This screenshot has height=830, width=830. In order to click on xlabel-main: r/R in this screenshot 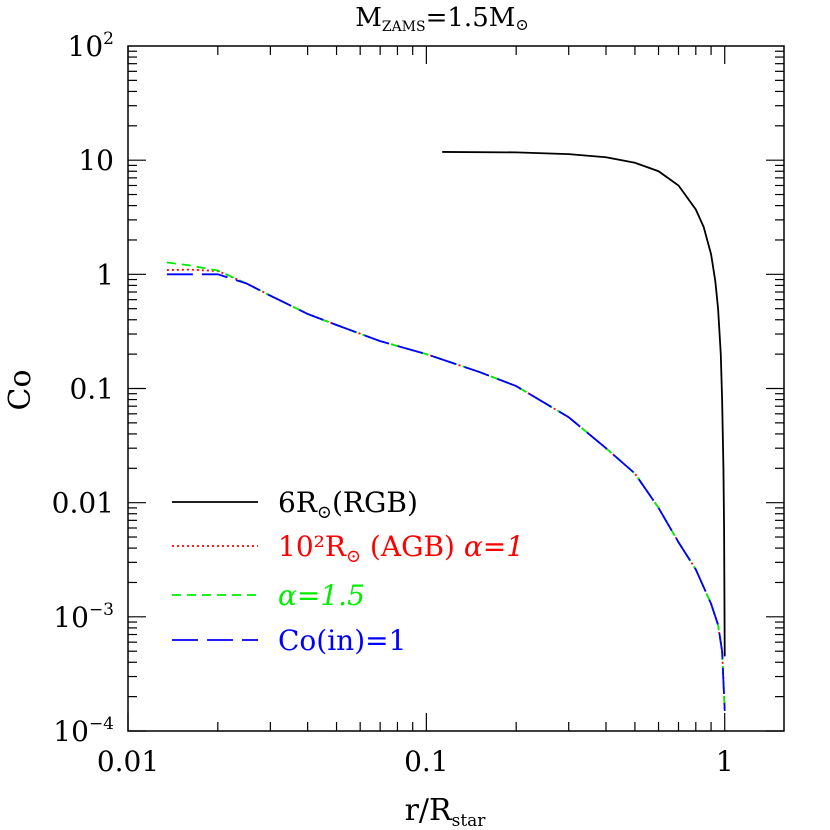, I will do `click(429, 810)`.